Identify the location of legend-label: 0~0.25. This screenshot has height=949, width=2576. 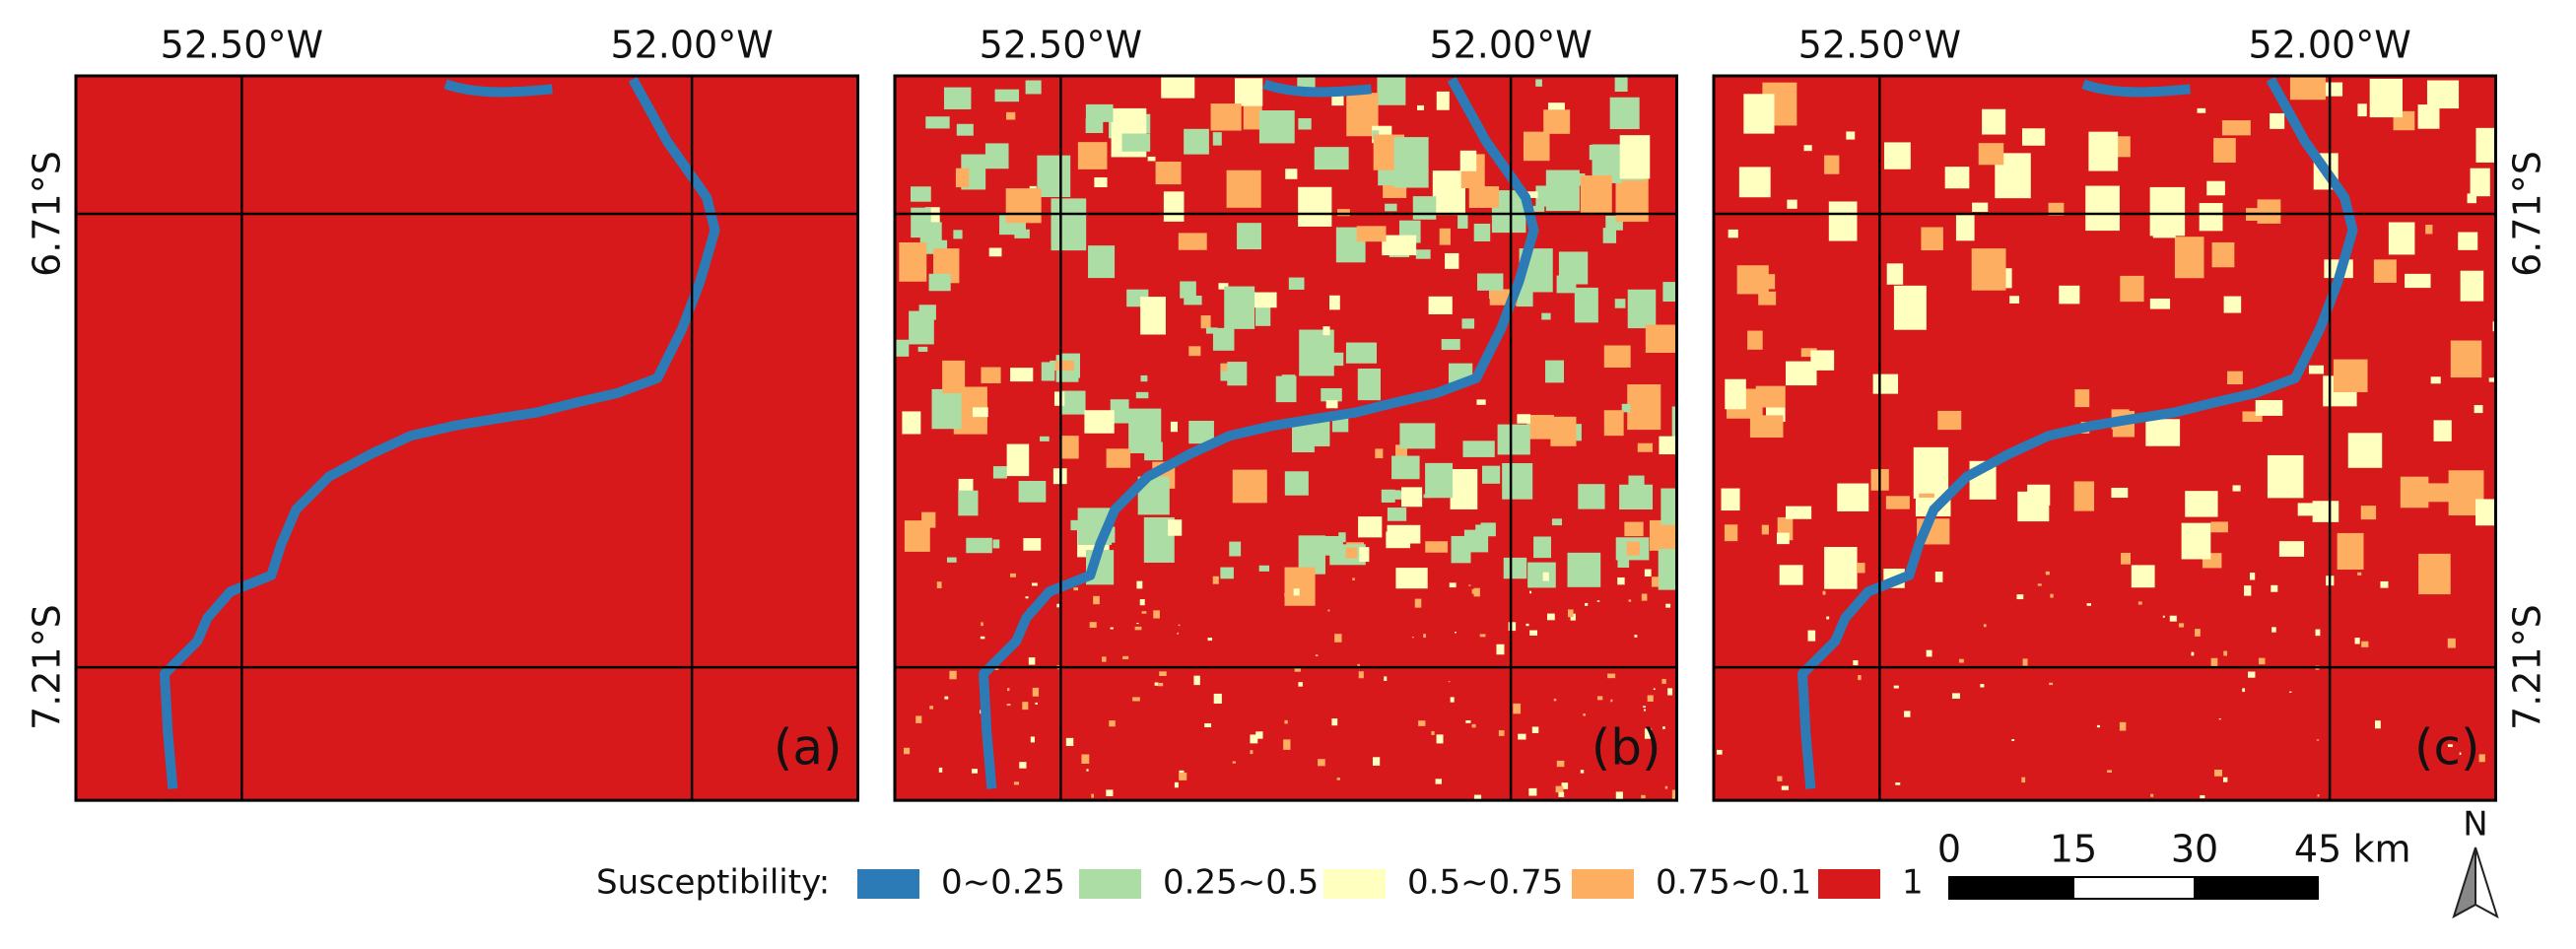
(1003, 883).